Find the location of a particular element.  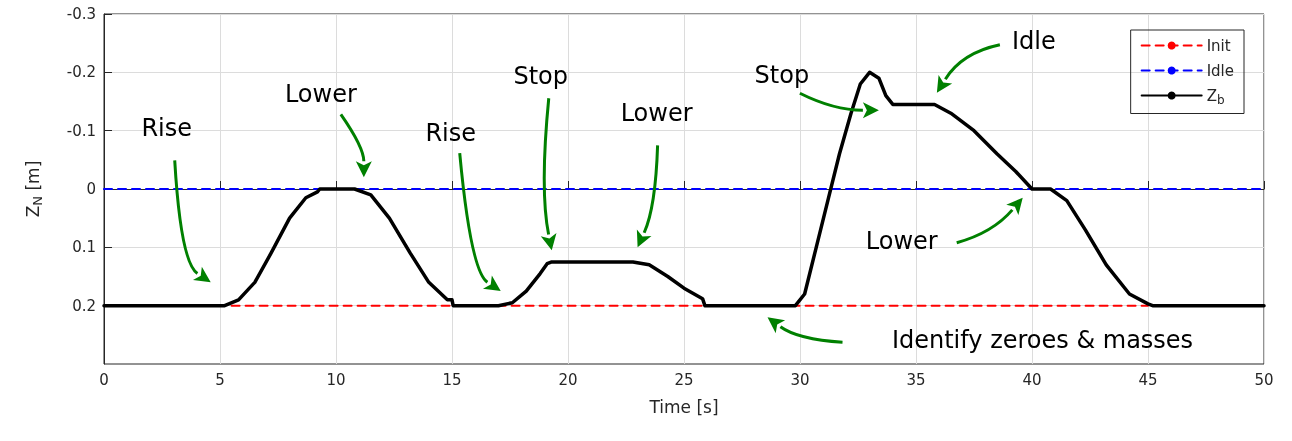

legend-label: Idle is located at coordinates (1220, 70).